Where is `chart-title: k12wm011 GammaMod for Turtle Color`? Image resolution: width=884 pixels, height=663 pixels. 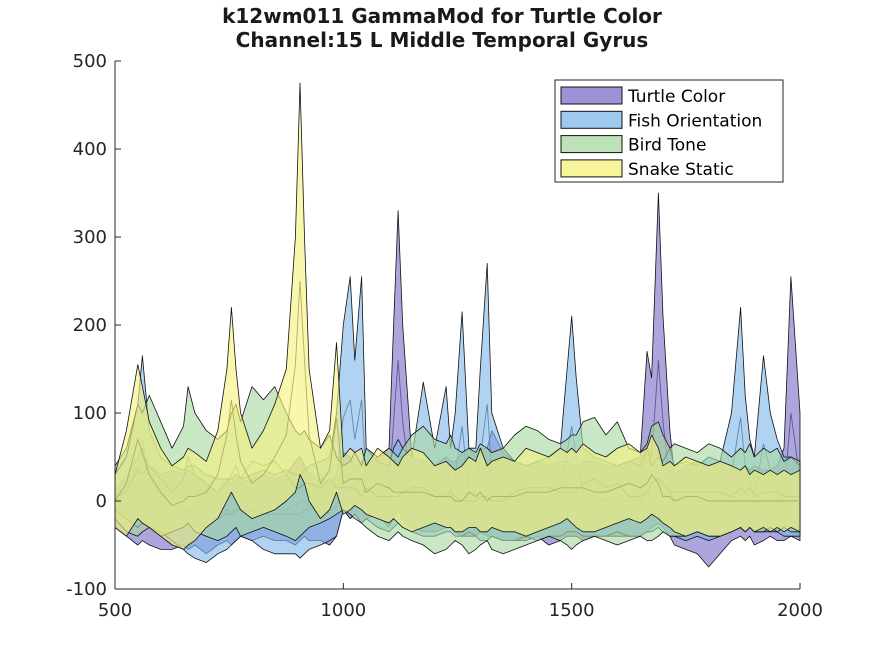 chart-title: k12wm011 GammaMod for Turtle Color is located at coordinates (442, 16).